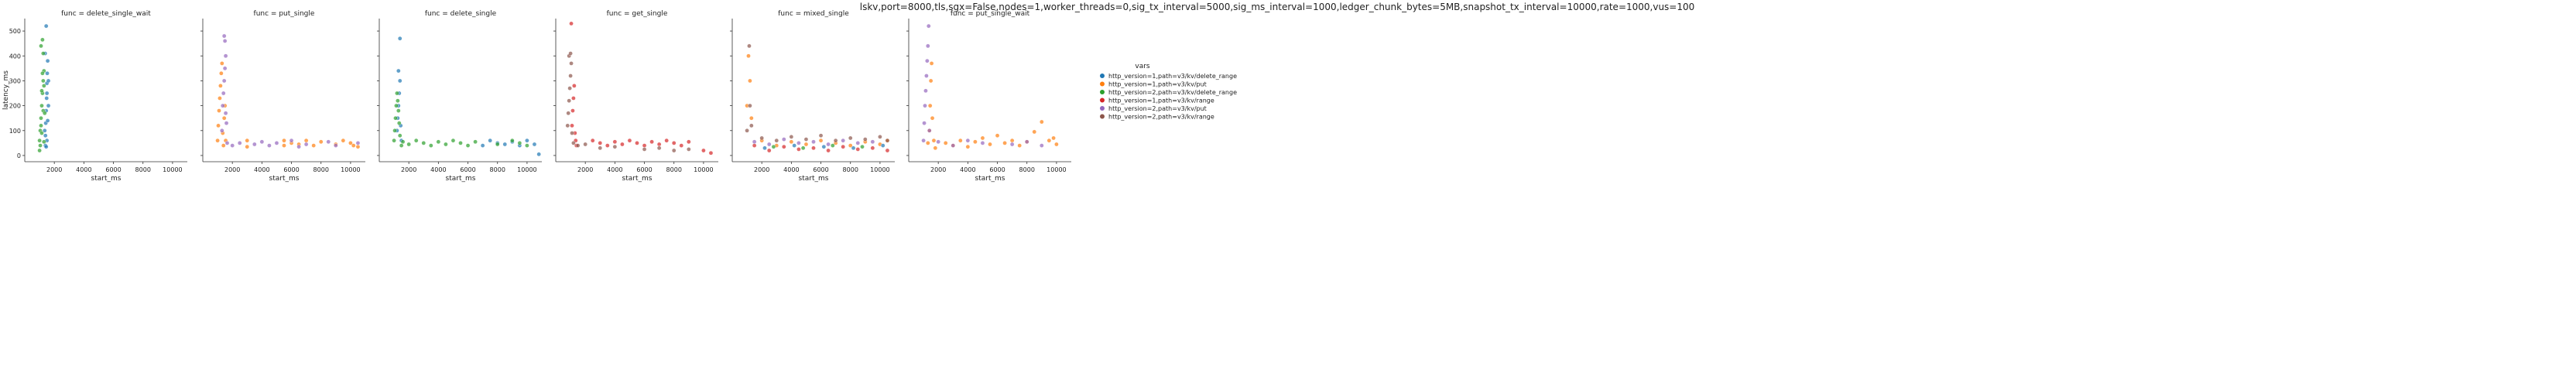  Describe the element at coordinates (1172, 92) in the screenshot. I see `legend-entry-label: http_version=2,path=v3/kv/delete_range` at that location.